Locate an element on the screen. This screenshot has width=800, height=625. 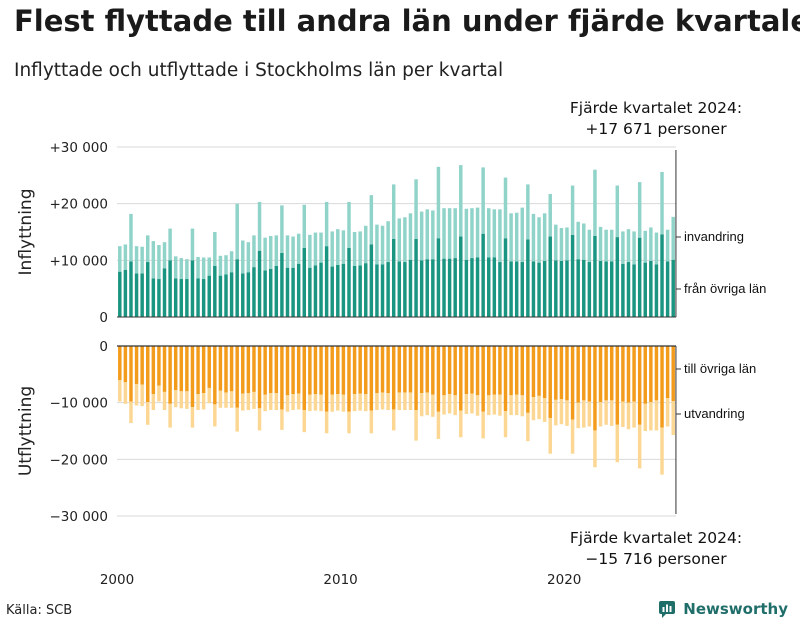
y-tick-label: 0 is located at coordinates (103, 347).